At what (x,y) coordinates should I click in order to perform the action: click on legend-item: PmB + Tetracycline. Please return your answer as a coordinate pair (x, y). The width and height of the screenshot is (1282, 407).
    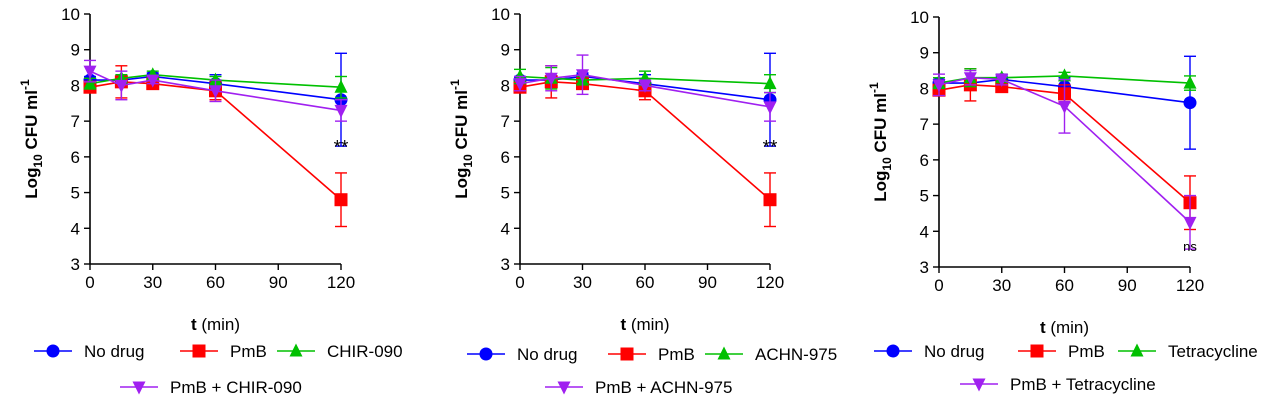
    Looking at the image, I should click on (1058, 384).